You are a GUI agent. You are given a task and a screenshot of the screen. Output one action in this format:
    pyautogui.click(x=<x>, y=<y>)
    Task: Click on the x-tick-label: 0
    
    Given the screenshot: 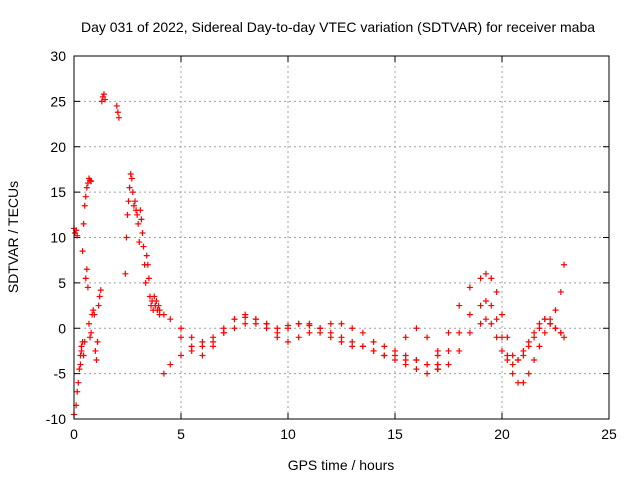 What is the action you would take?
    pyautogui.click(x=74, y=434)
    